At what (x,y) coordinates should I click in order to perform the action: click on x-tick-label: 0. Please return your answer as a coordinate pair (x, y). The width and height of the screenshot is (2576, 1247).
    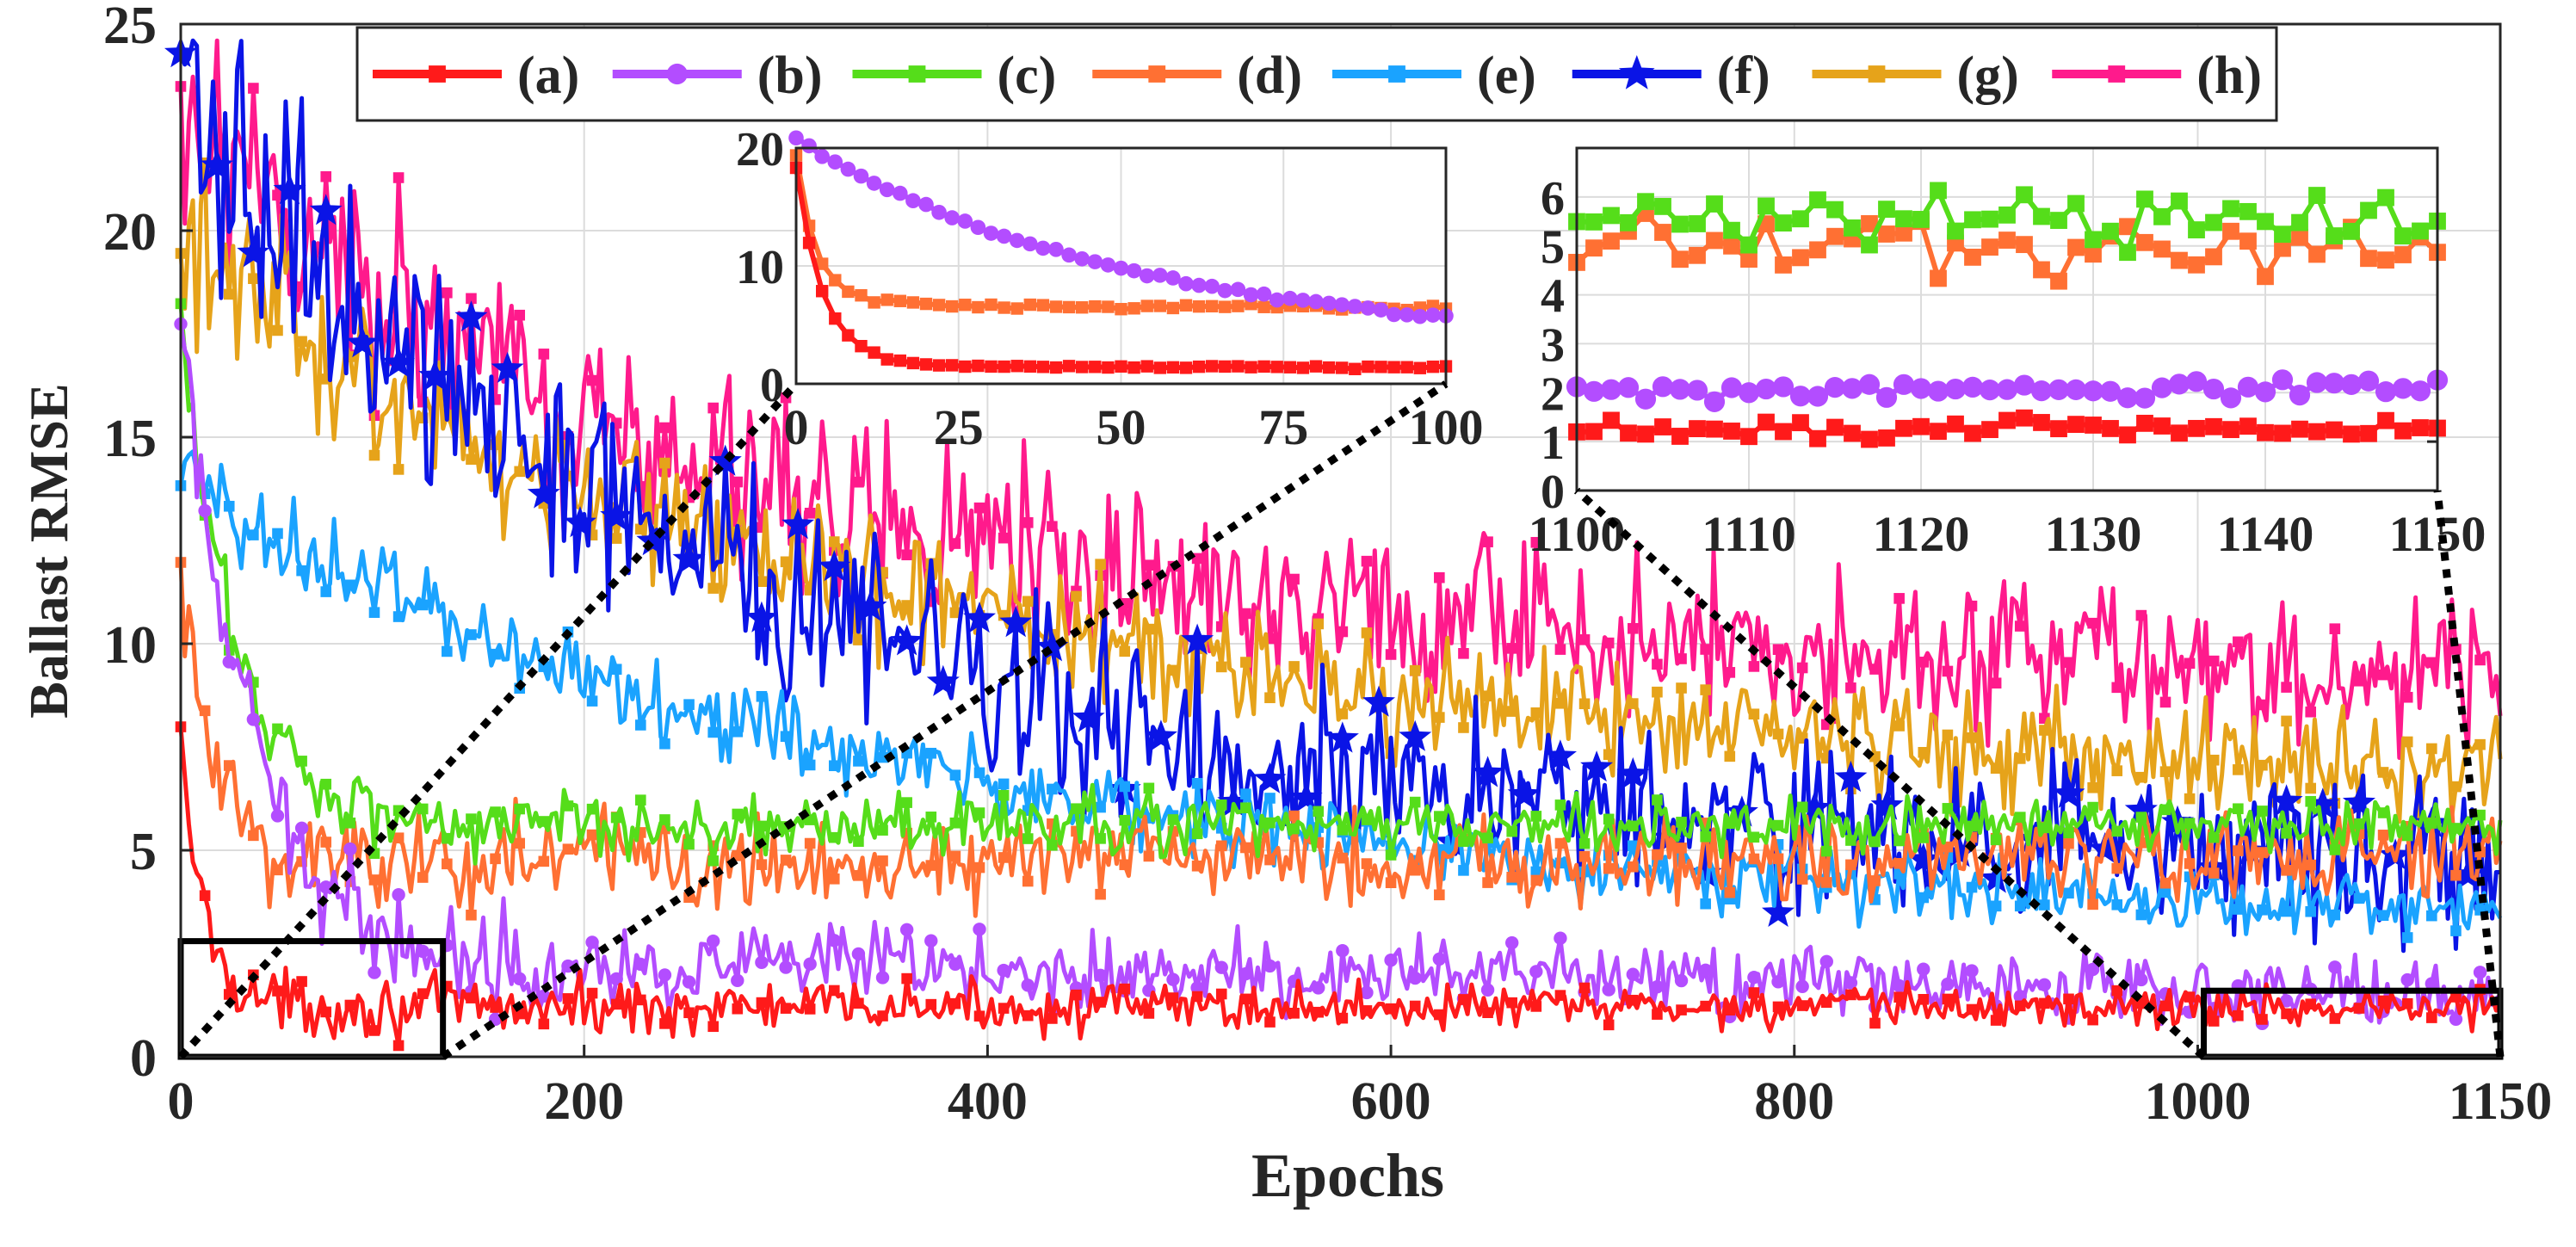
    Looking at the image, I should click on (181, 1101).